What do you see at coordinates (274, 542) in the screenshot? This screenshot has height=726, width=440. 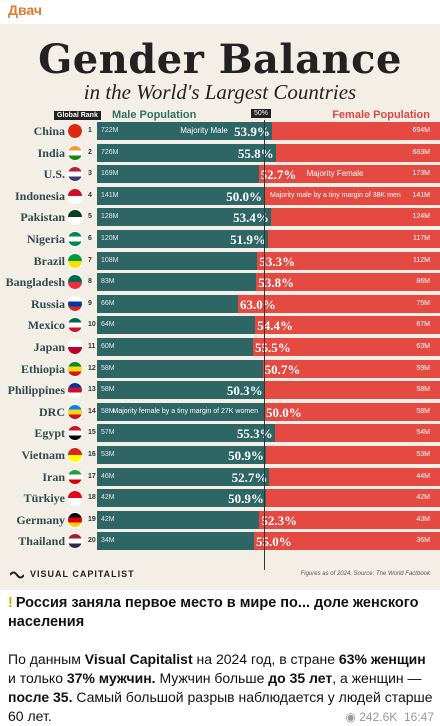 I see `percentage-label: 55.0%` at bounding box center [274, 542].